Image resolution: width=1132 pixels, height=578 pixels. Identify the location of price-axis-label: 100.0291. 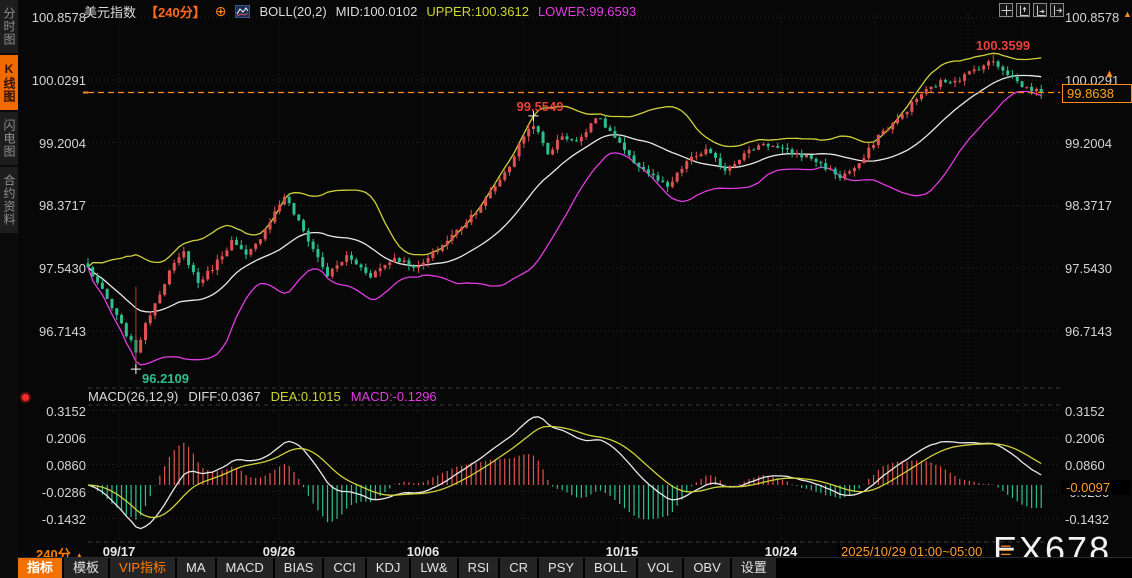
(58, 80).